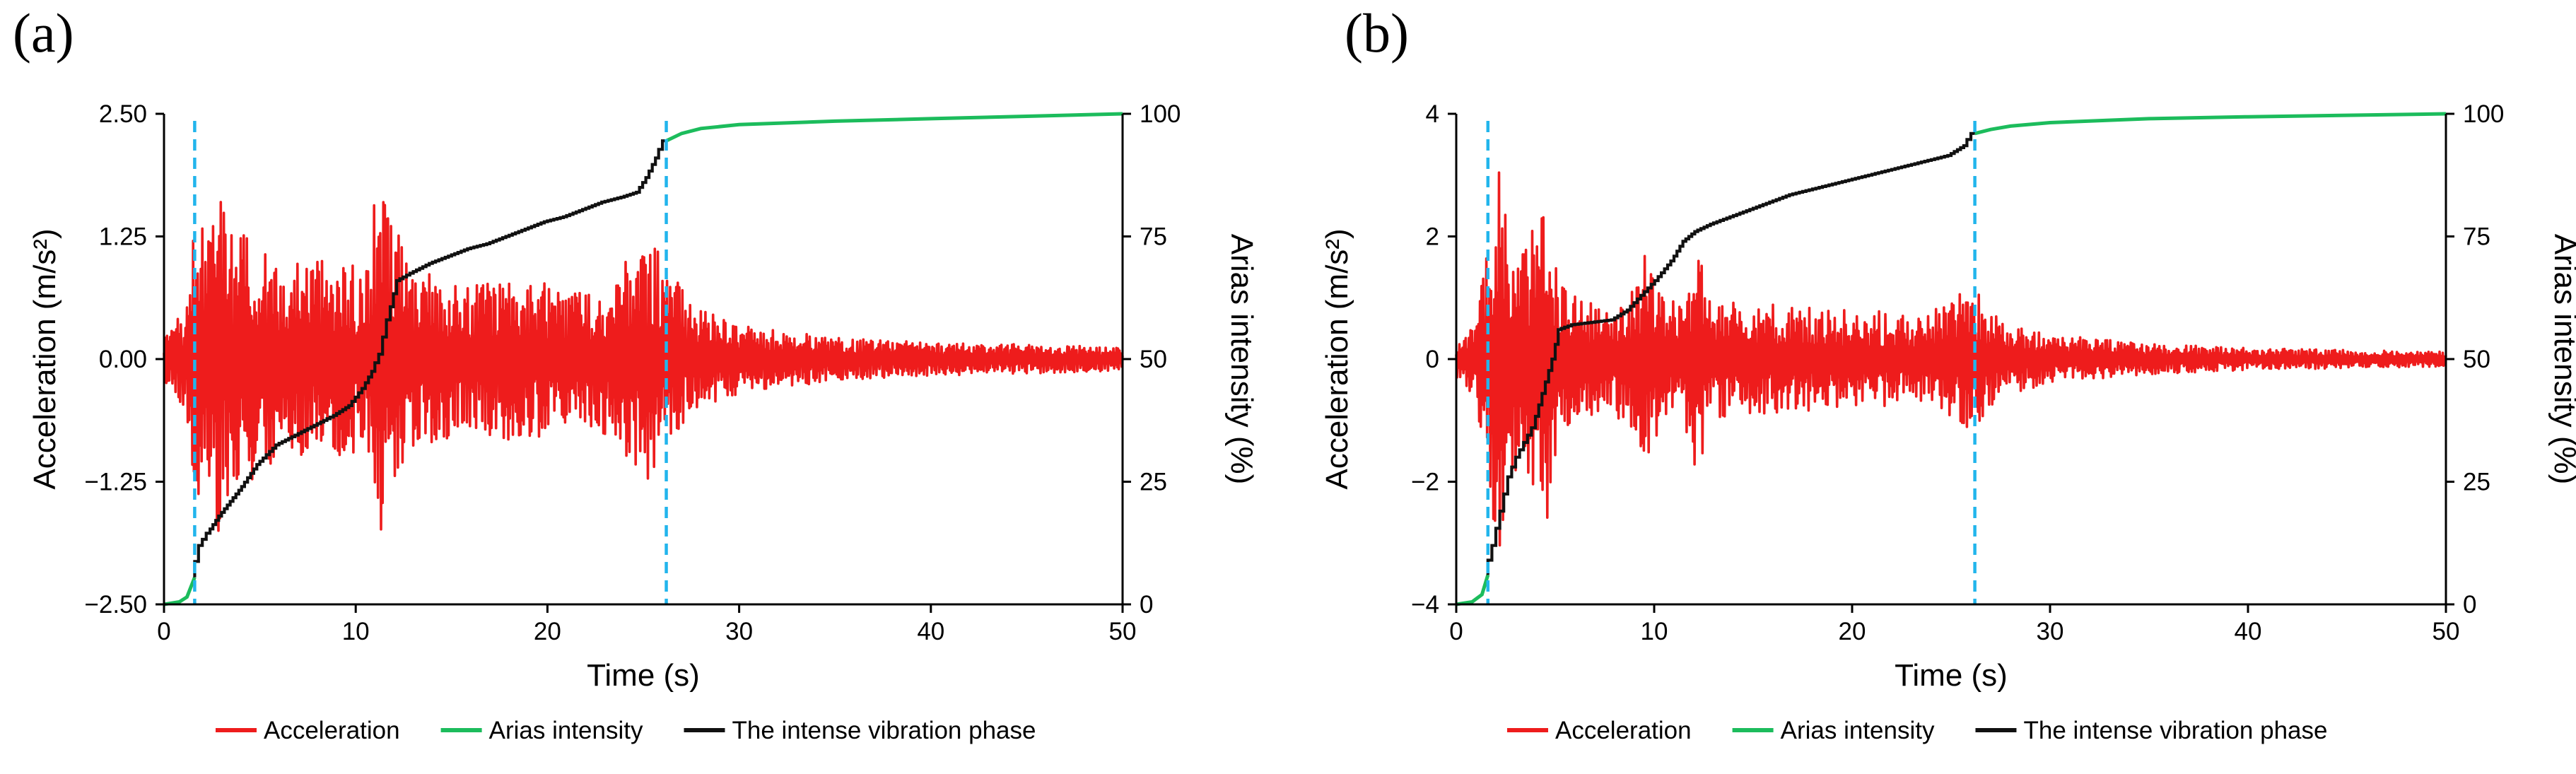  What do you see at coordinates (116, 482) in the screenshot?
I see `y-tick-label: −1.25` at bounding box center [116, 482].